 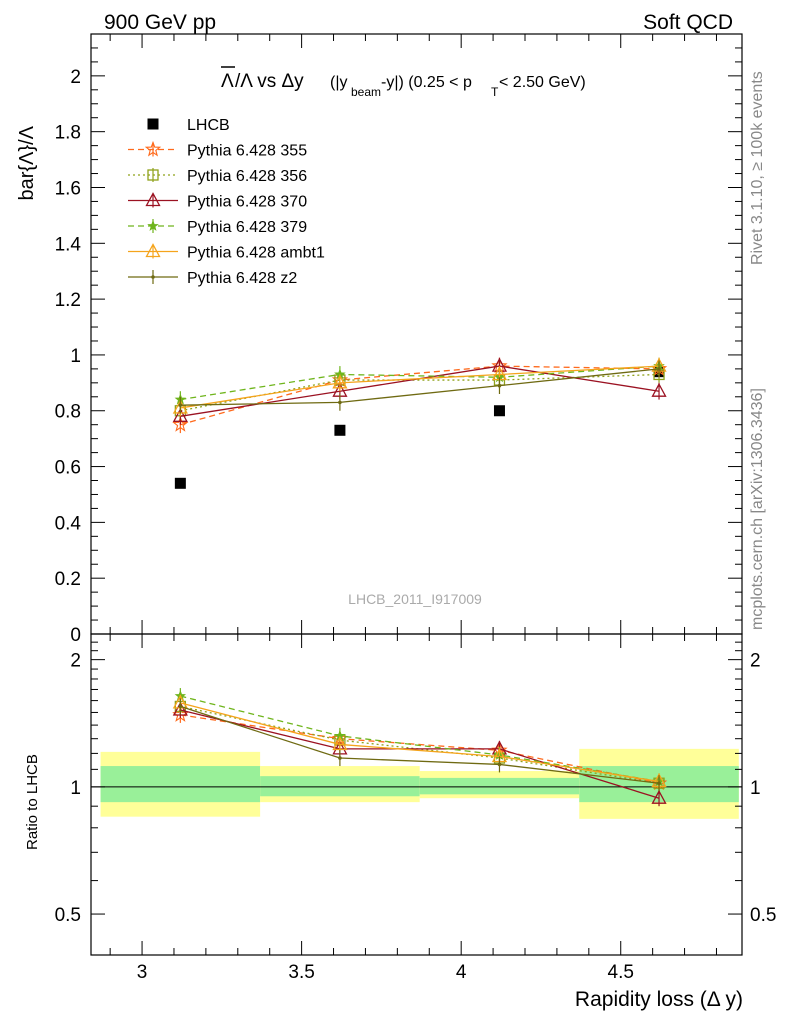 What do you see at coordinates (461, 972) in the screenshot?
I see `x-tick-label: 4` at bounding box center [461, 972].